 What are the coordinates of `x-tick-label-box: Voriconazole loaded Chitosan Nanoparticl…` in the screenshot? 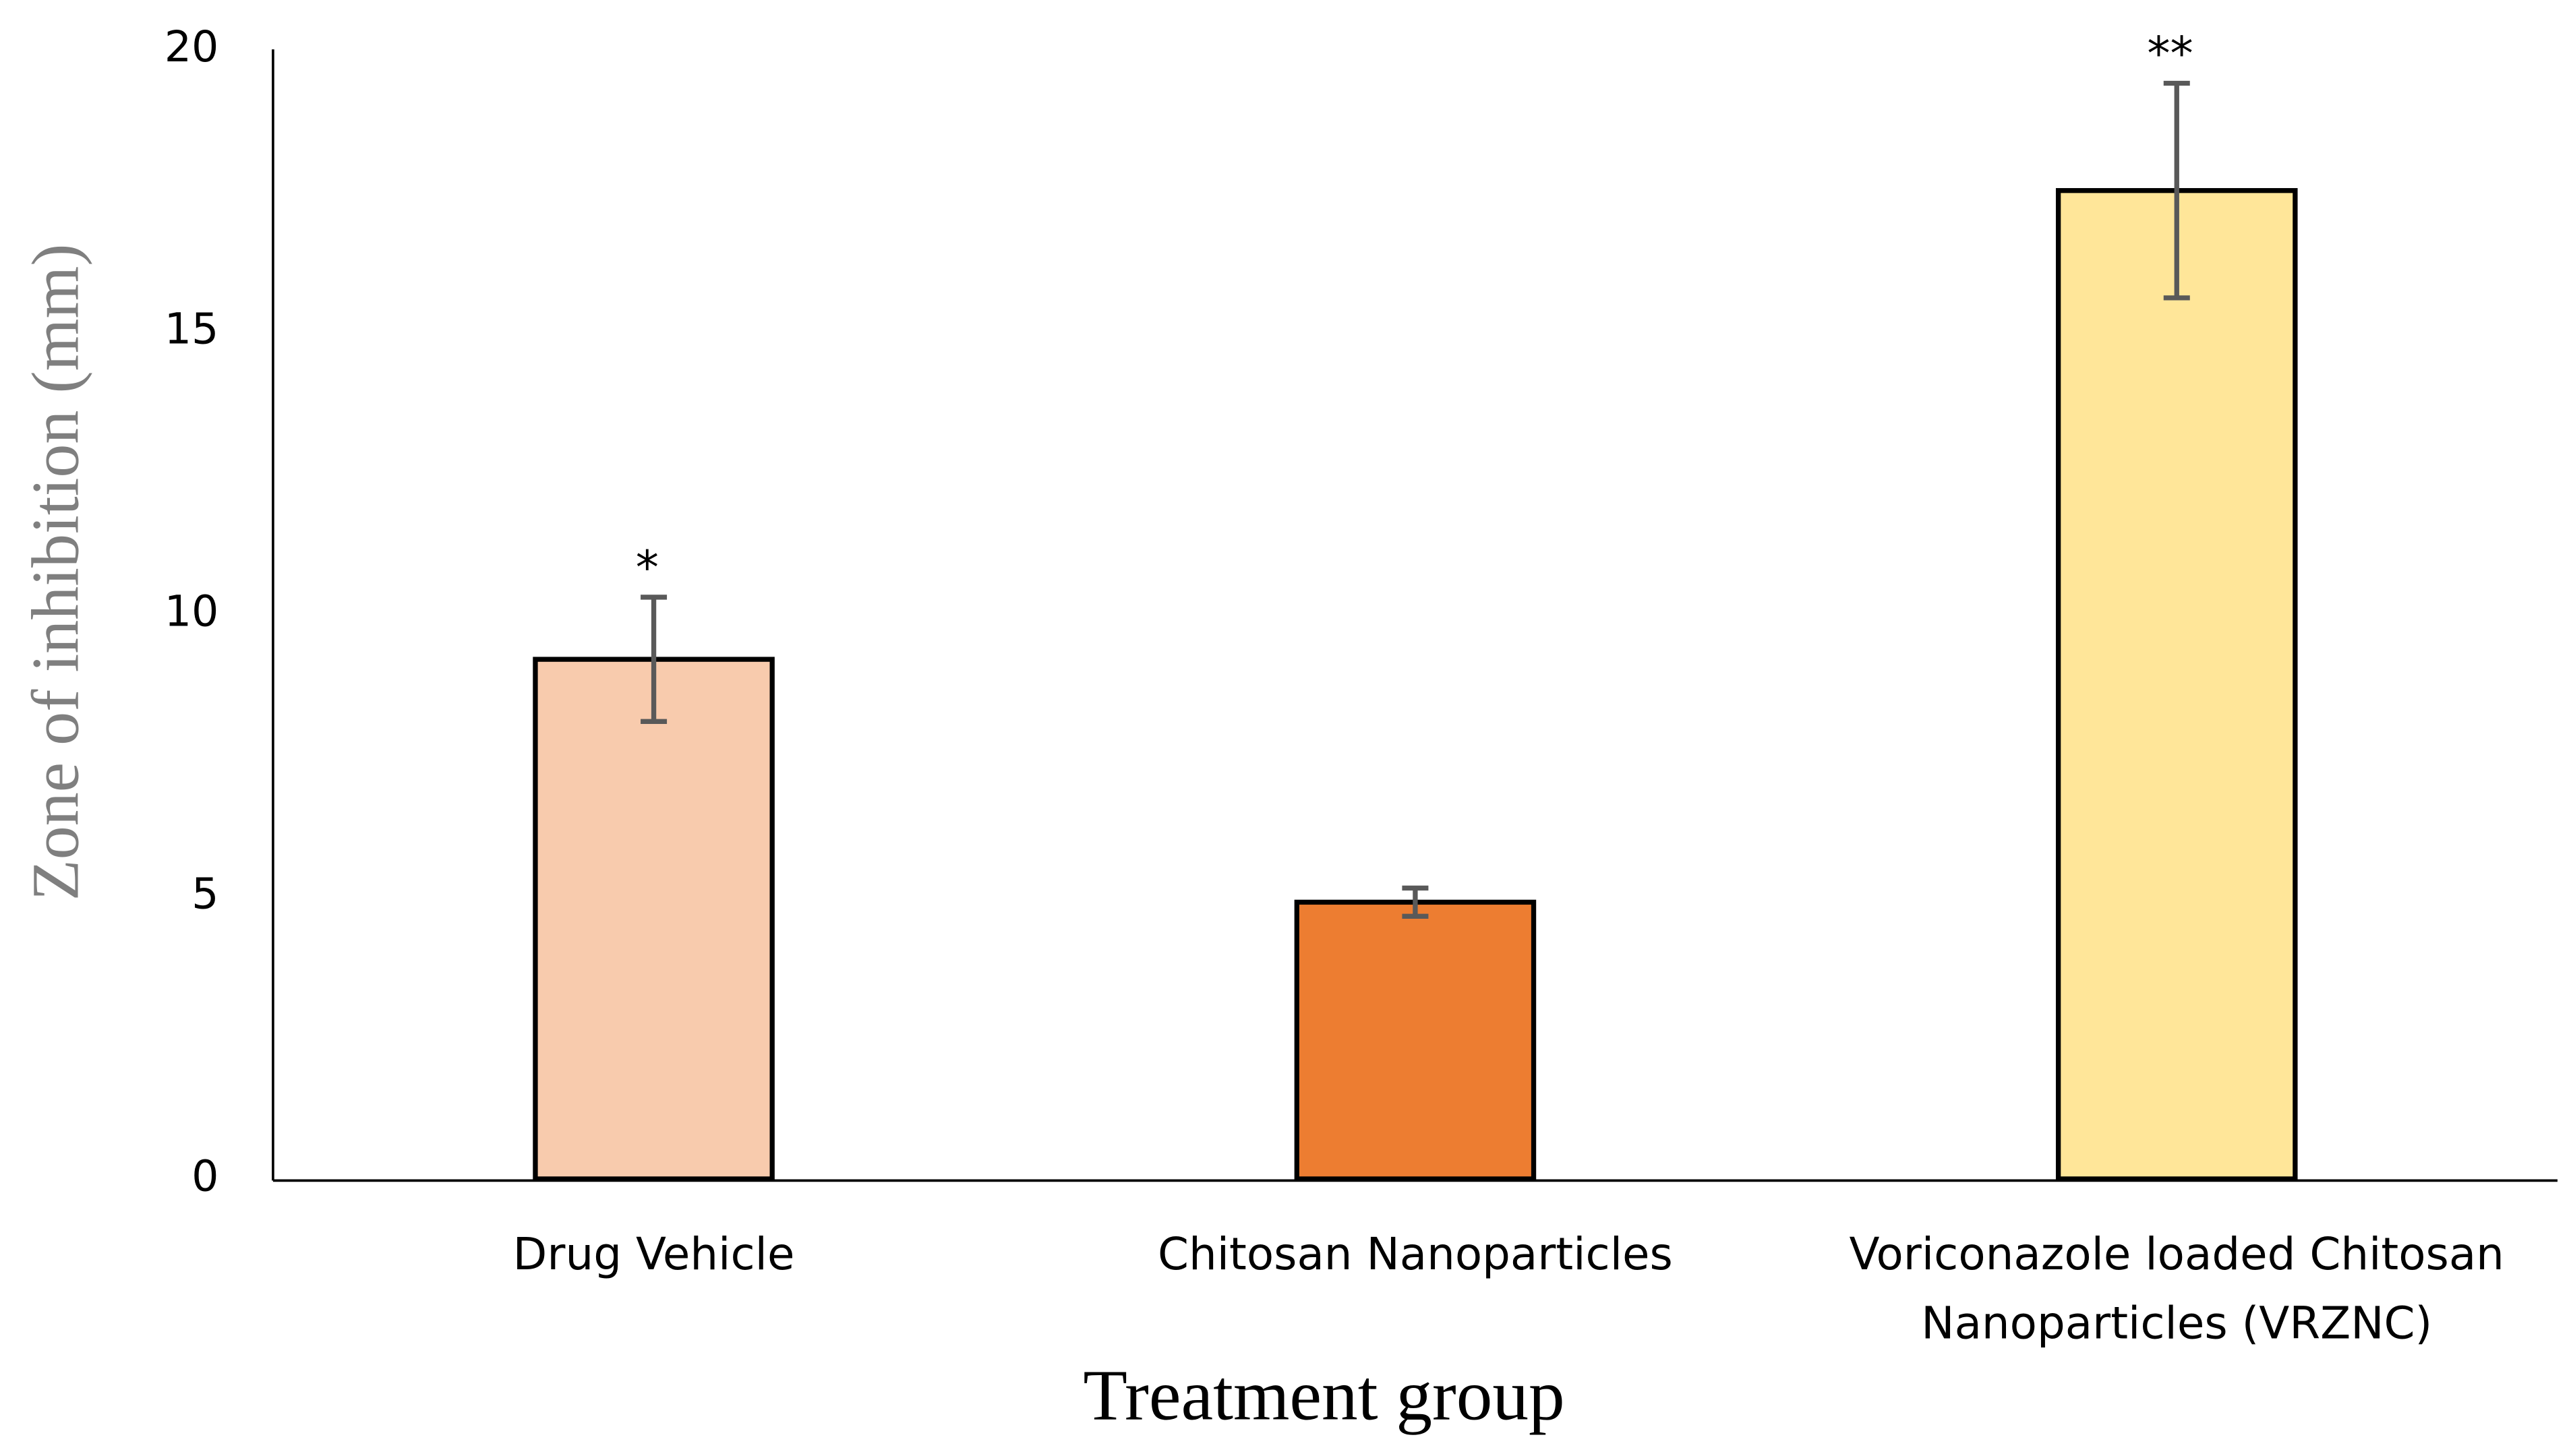 It's located at (2176, 1290).